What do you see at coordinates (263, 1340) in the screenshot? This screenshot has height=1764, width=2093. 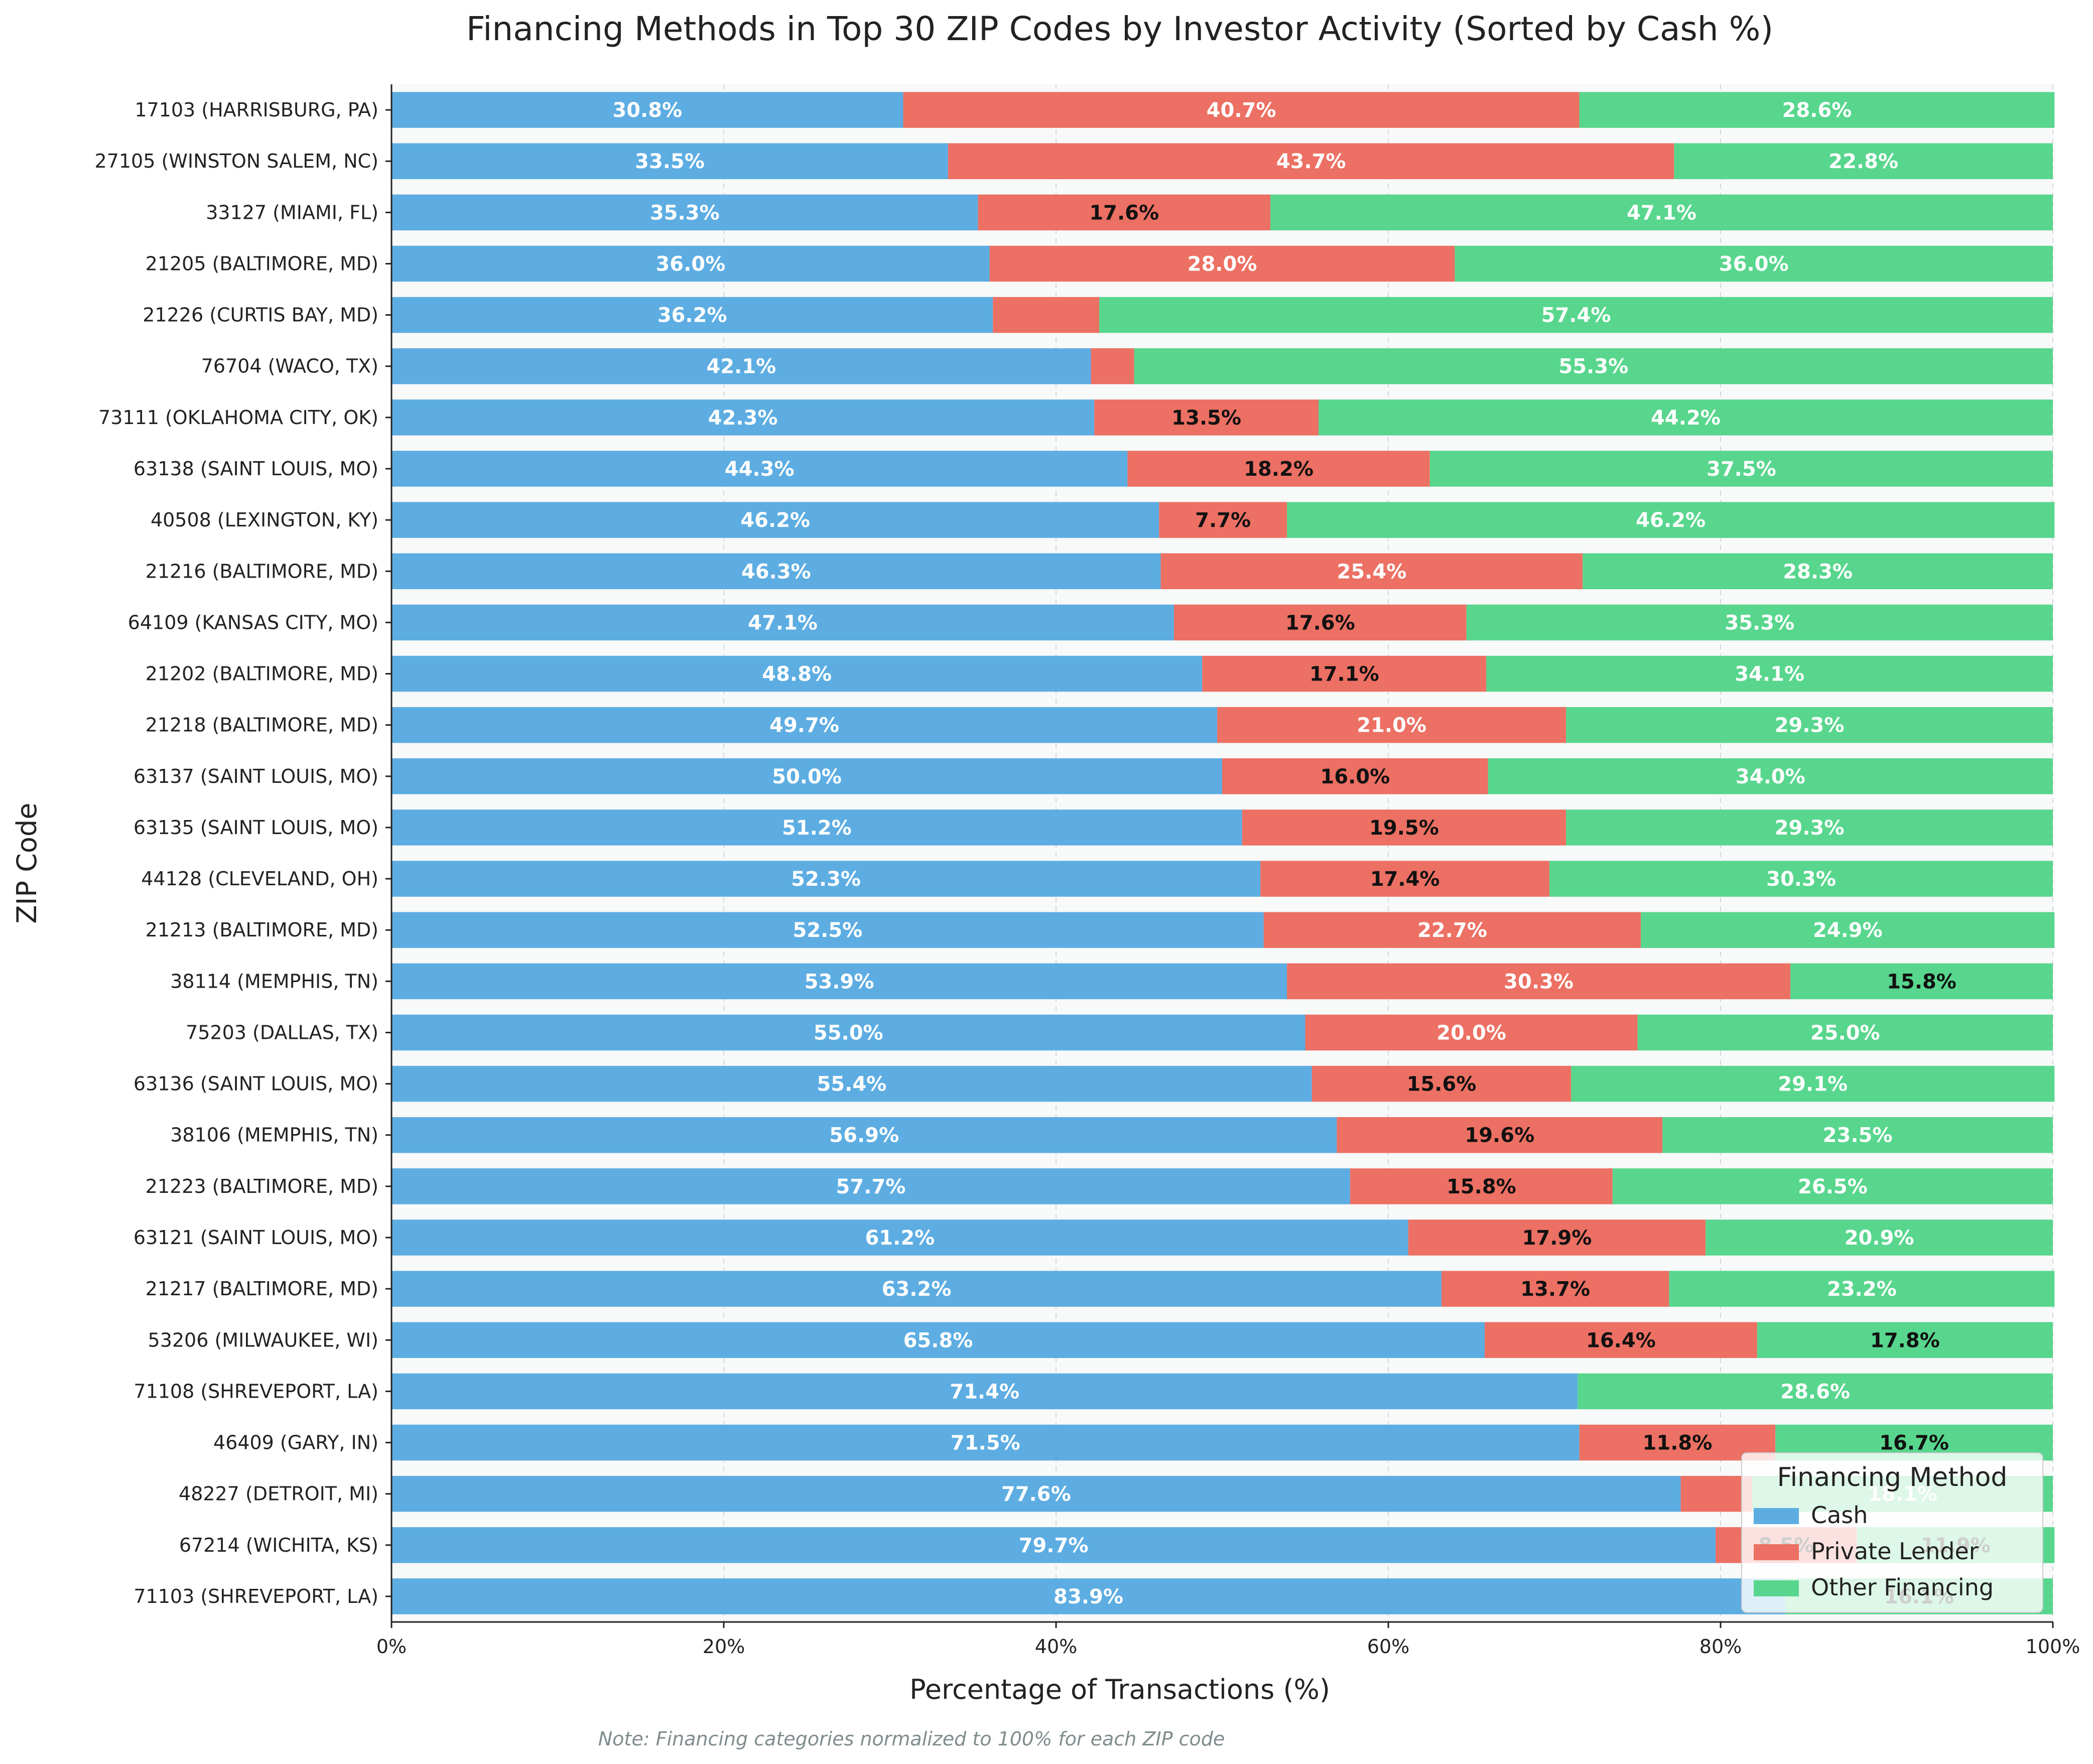 I see `y-tick-label: 53206 (MILWAUKEE, WI)` at bounding box center [263, 1340].